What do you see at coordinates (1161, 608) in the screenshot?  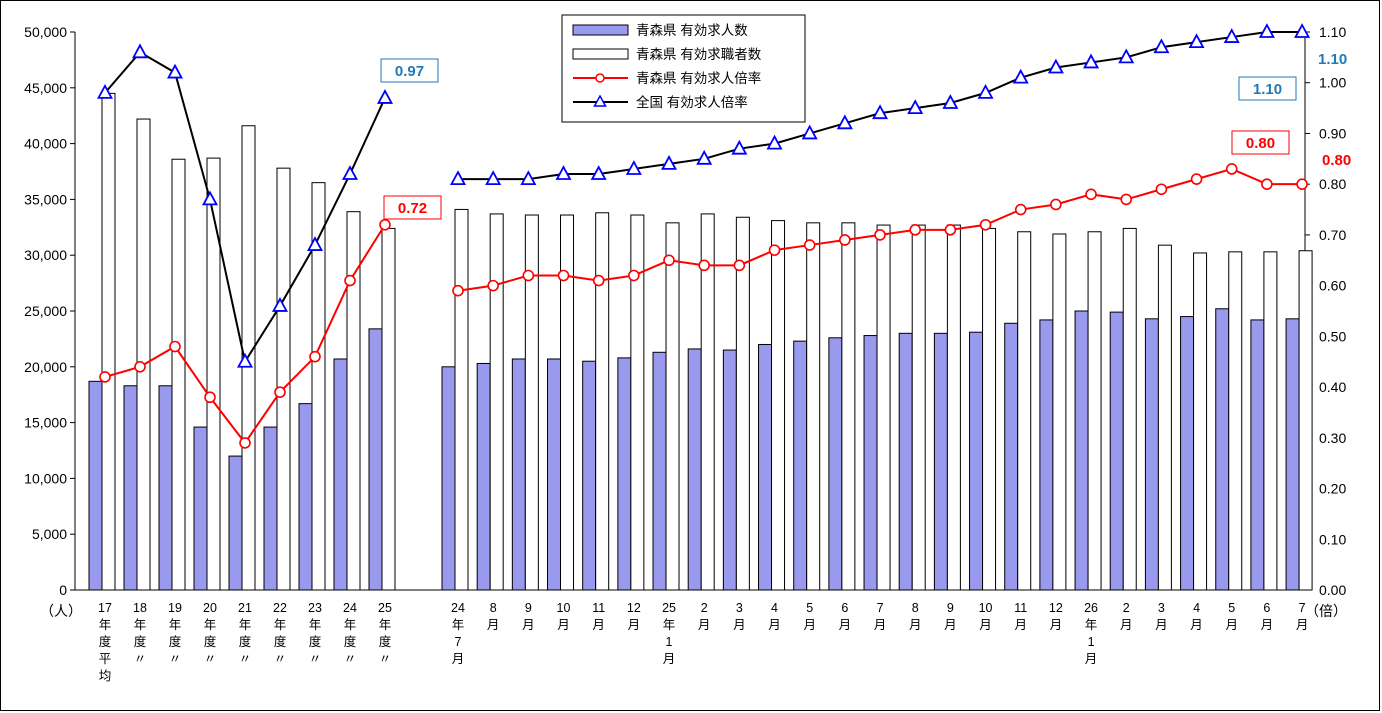 I see `x-category-label: 3` at bounding box center [1161, 608].